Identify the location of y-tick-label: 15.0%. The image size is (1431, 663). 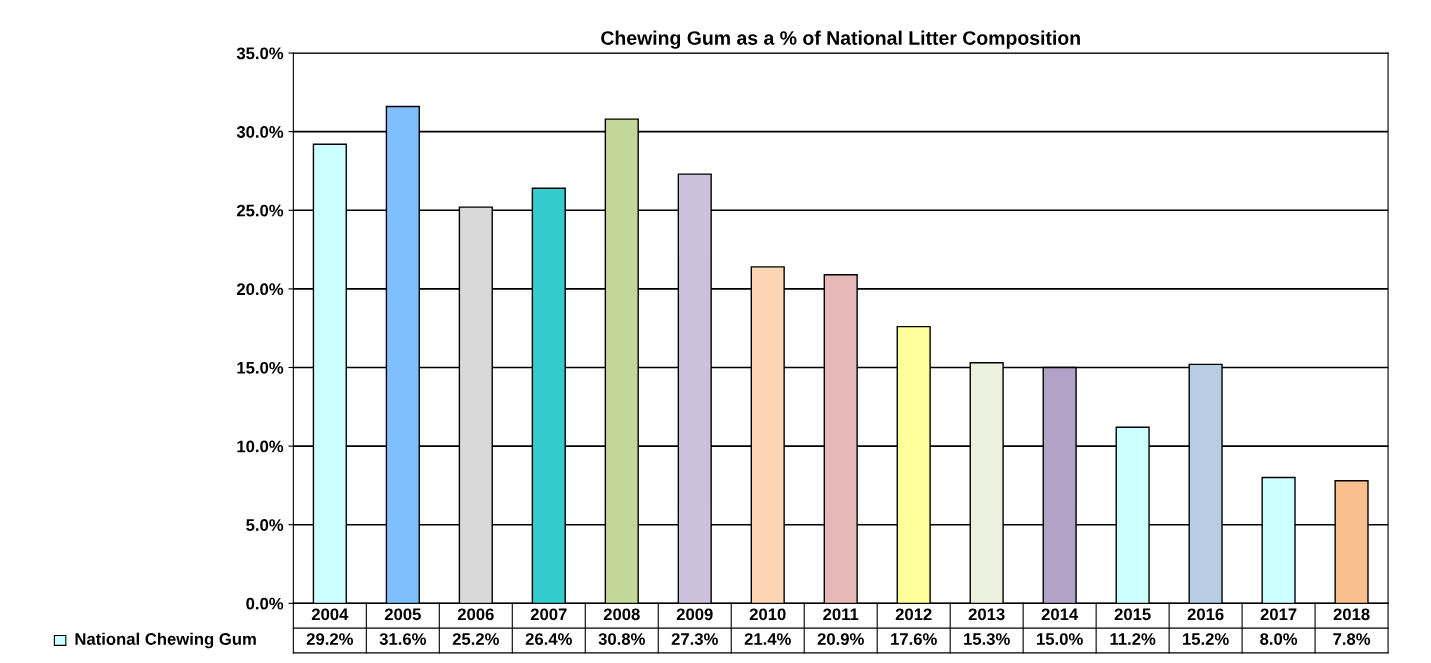
(260, 367).